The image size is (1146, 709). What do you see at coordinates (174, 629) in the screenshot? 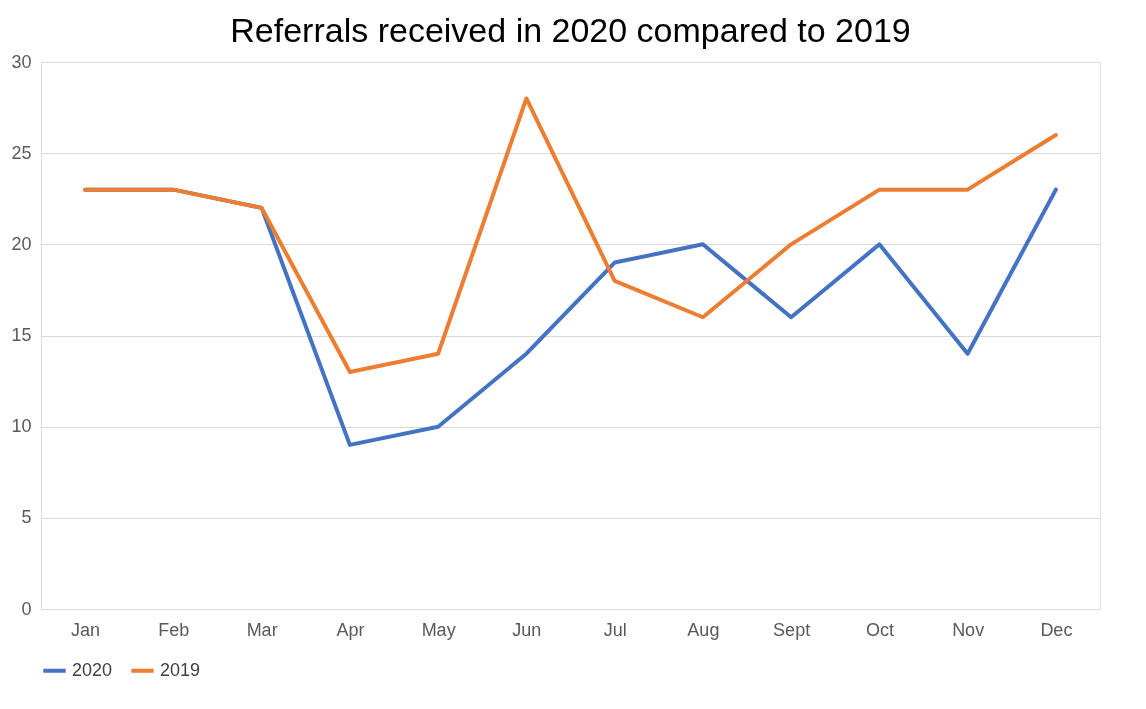
I see `x-tick-label: Feb` at bounding box center [174, 629].